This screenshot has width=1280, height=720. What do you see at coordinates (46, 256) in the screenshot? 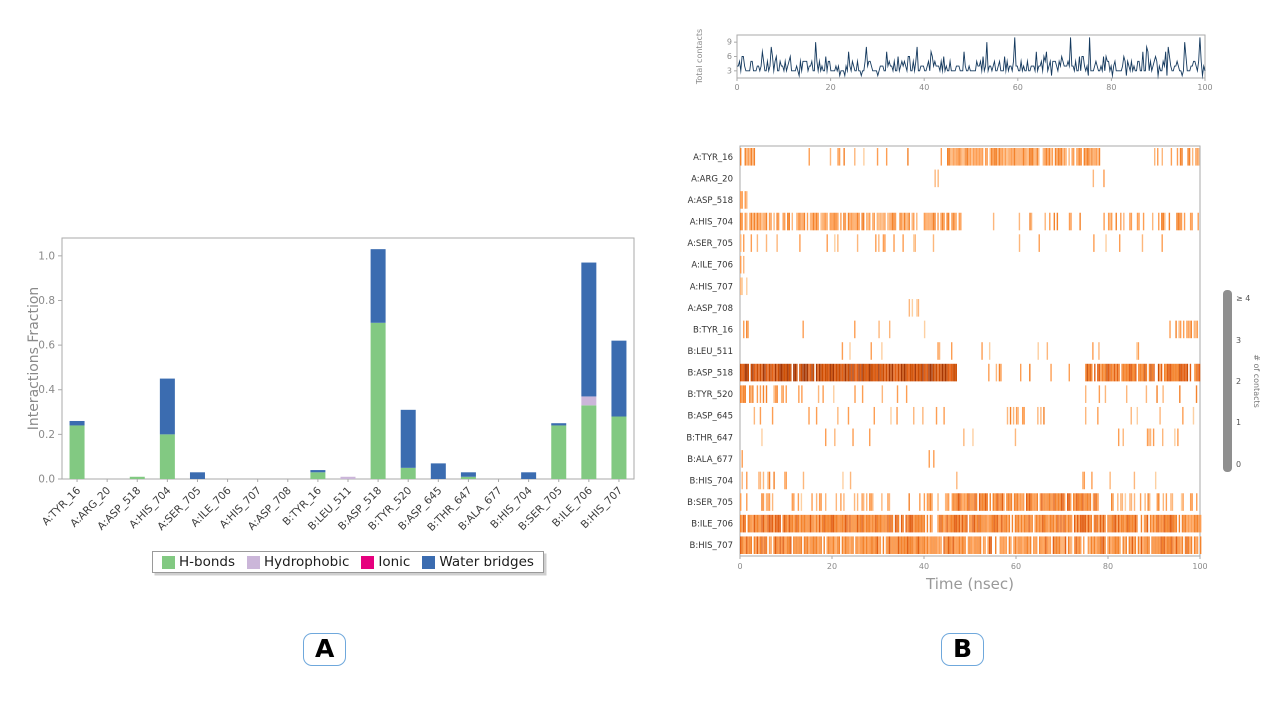
I see `svg-text: 1.0` at bounding box center [46, 256].